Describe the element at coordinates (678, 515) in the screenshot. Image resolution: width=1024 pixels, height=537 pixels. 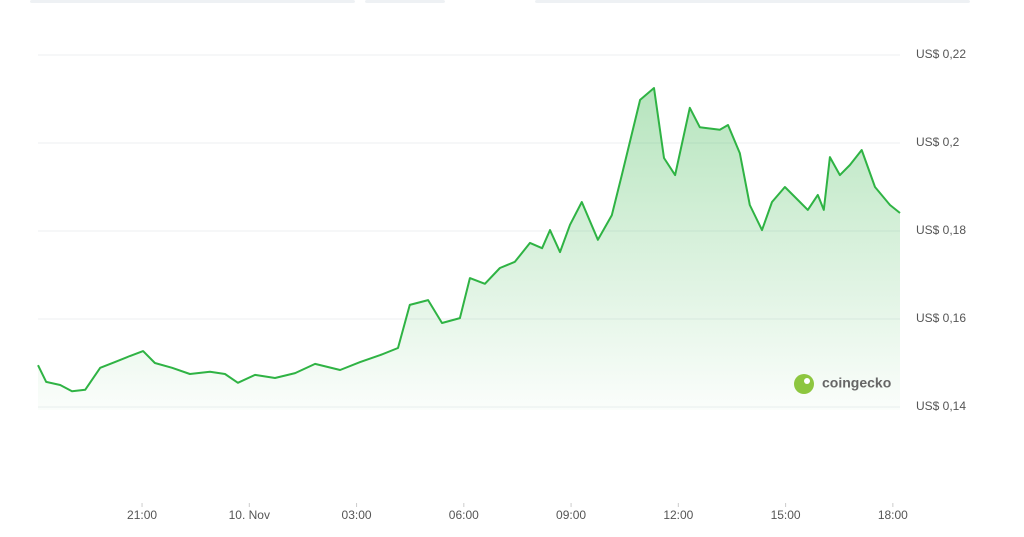
I see `x-tick-label: 12:00` at that location.